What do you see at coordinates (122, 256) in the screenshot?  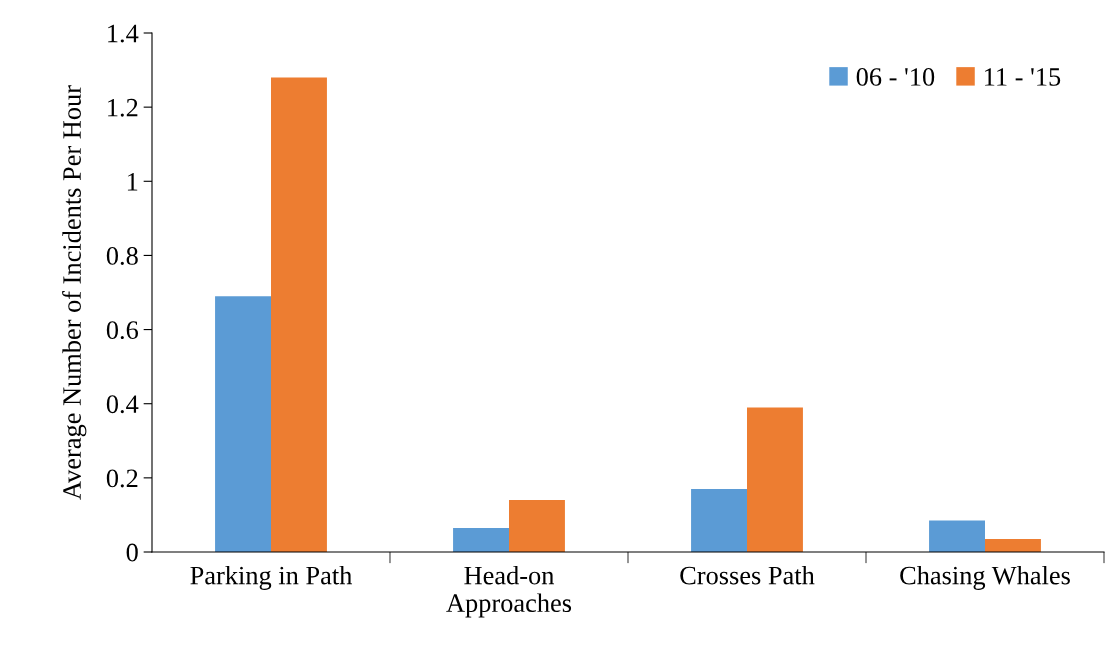 I see `y-tick-label: 0.8` at bounding box center [122, 256].